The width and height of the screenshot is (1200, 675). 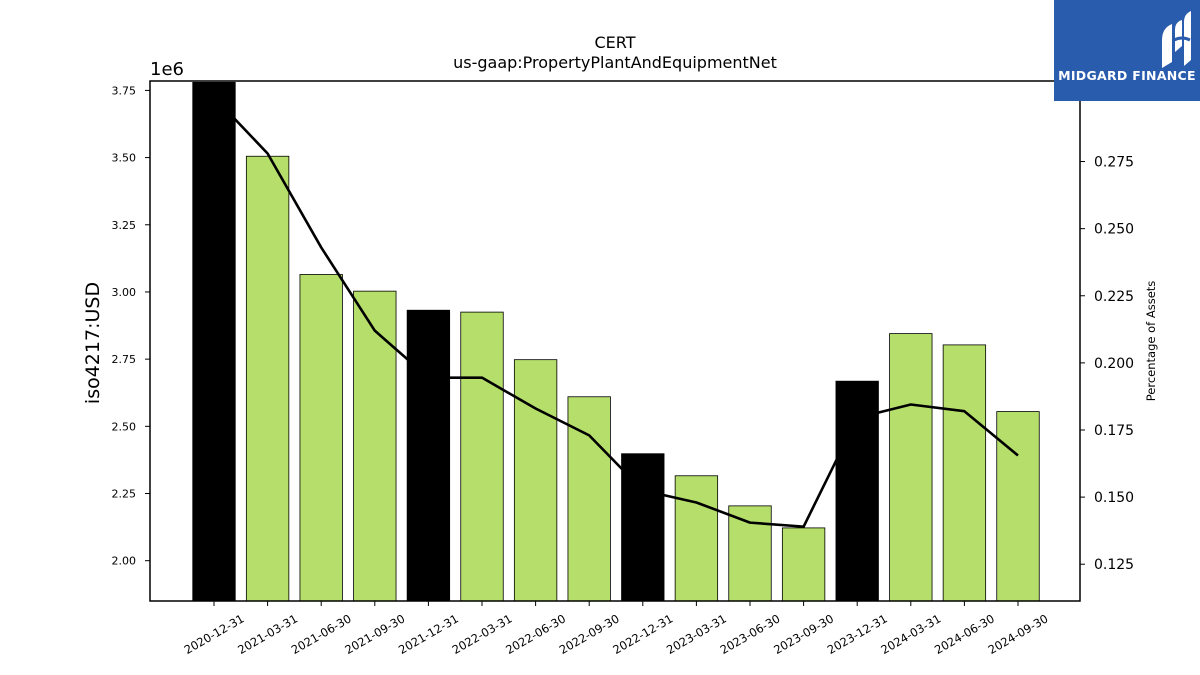 I want to click on logo-text: MIDGARD FINANCE, so click(x=1127, y=75).